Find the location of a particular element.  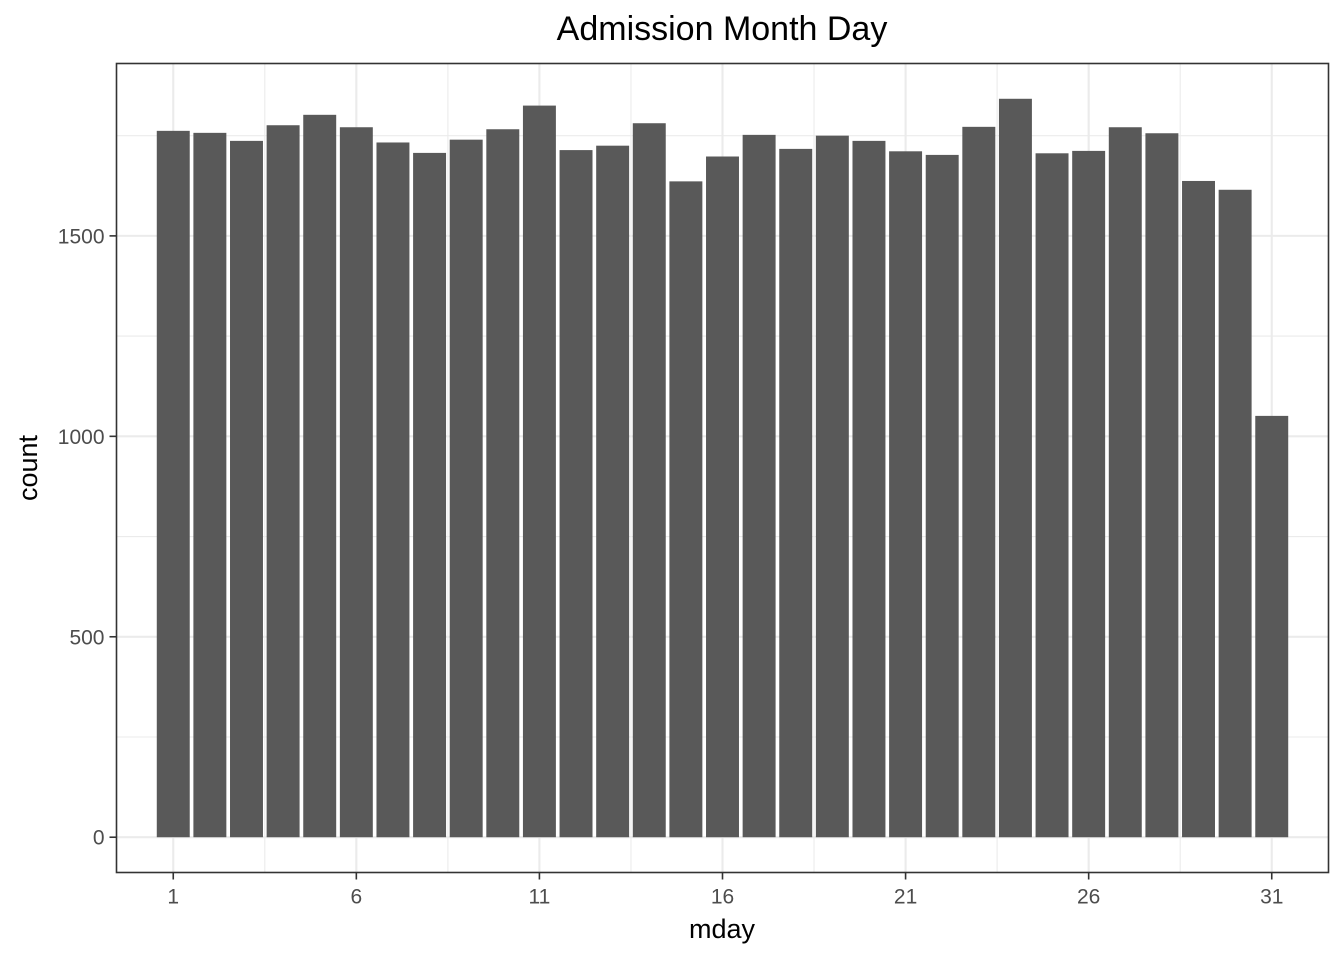

x-tick-label: 31 is located at coordinates (1271, 897).